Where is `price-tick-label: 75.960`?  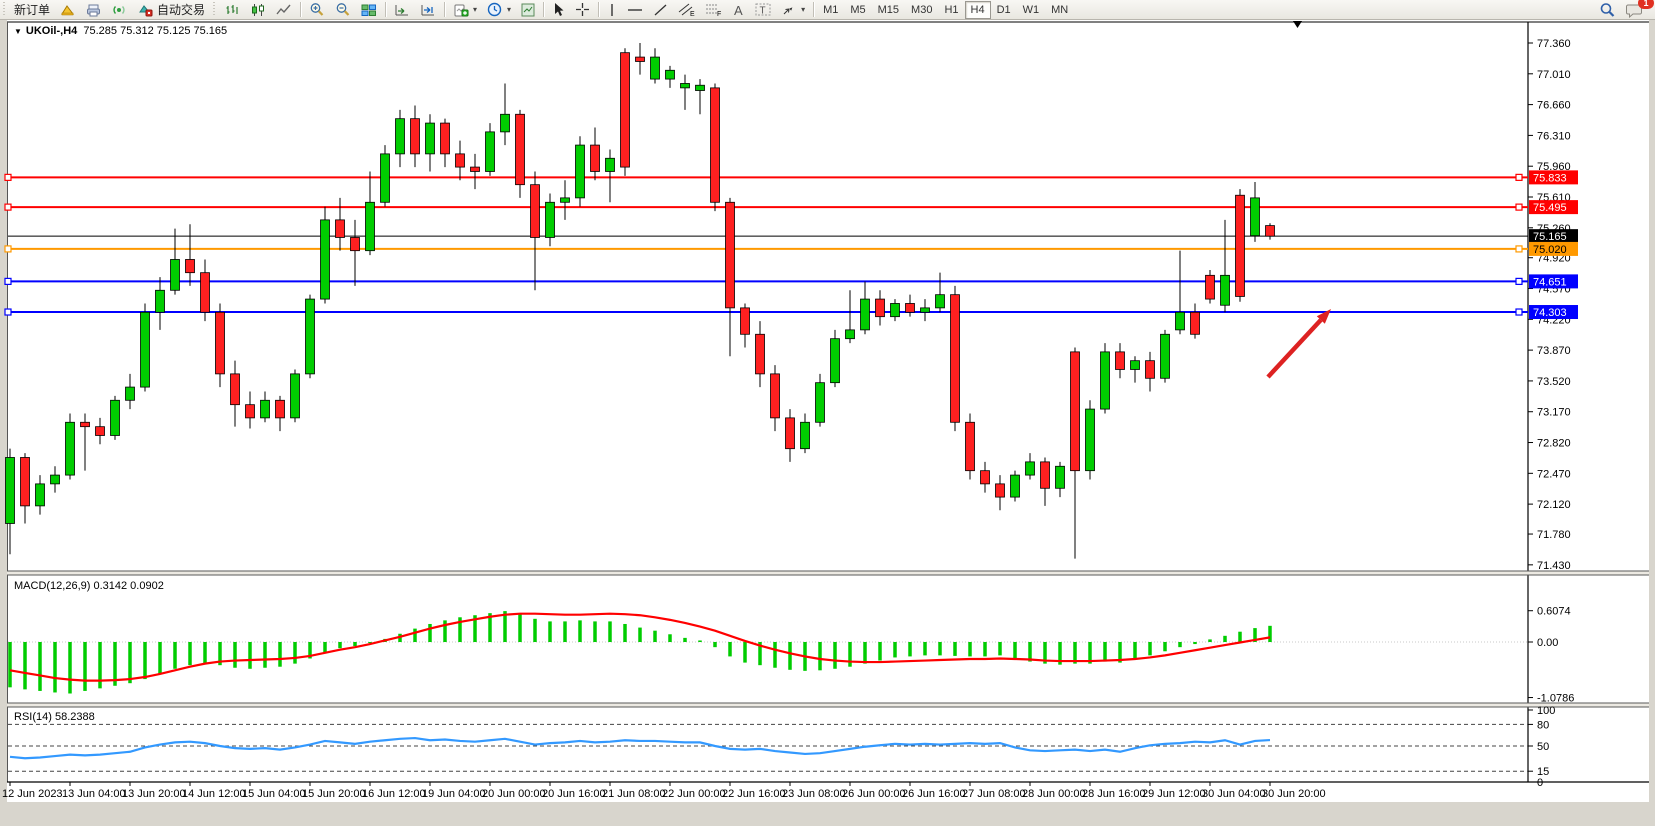 price-tick-label: 75.960 is located at coordinates (1554, 167).